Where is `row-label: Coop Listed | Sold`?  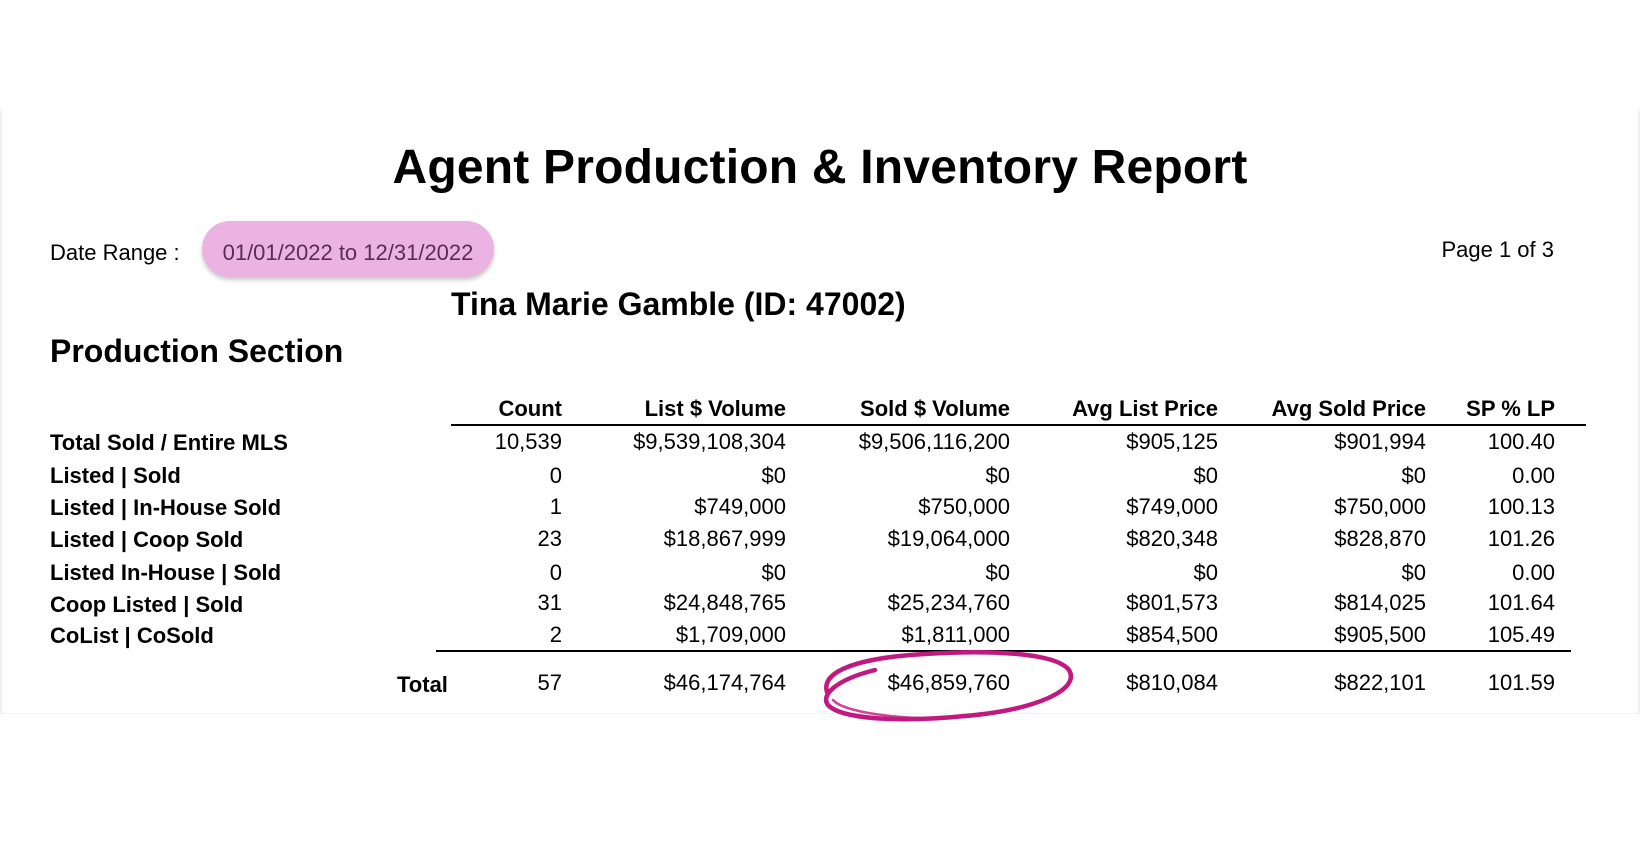
row-label: Coop Listed | Sold is located at coordinates (147, 604).